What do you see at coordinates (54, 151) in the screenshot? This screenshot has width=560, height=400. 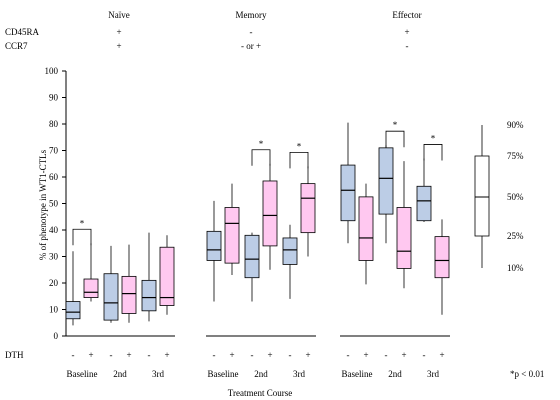 I see `y-tick-label: 70` at bounding box center [54, 151].